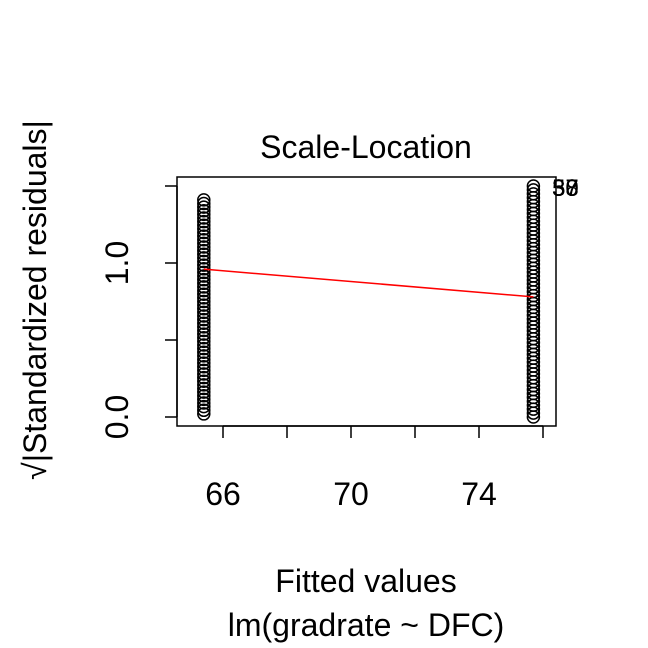 The height and width of the screenshot is (648, 648). What do you see at coordinates (366, 147) in the screenshot?
I see `chart-title: Scale-Location` at bounding box center [366, 147].